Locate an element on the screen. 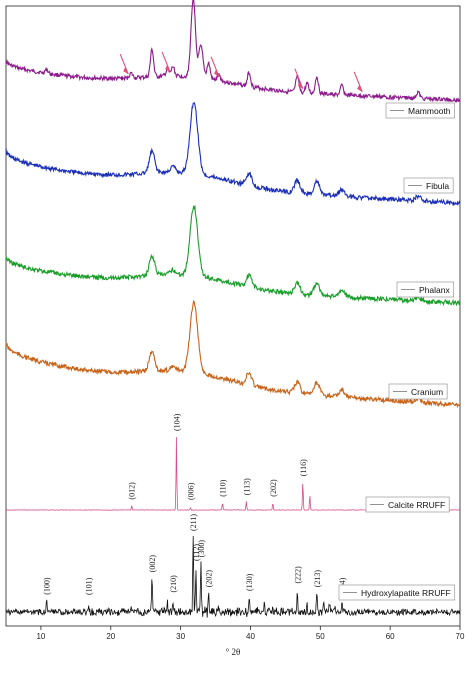  hkl-label: (101) is located at coordinates (88, 586).